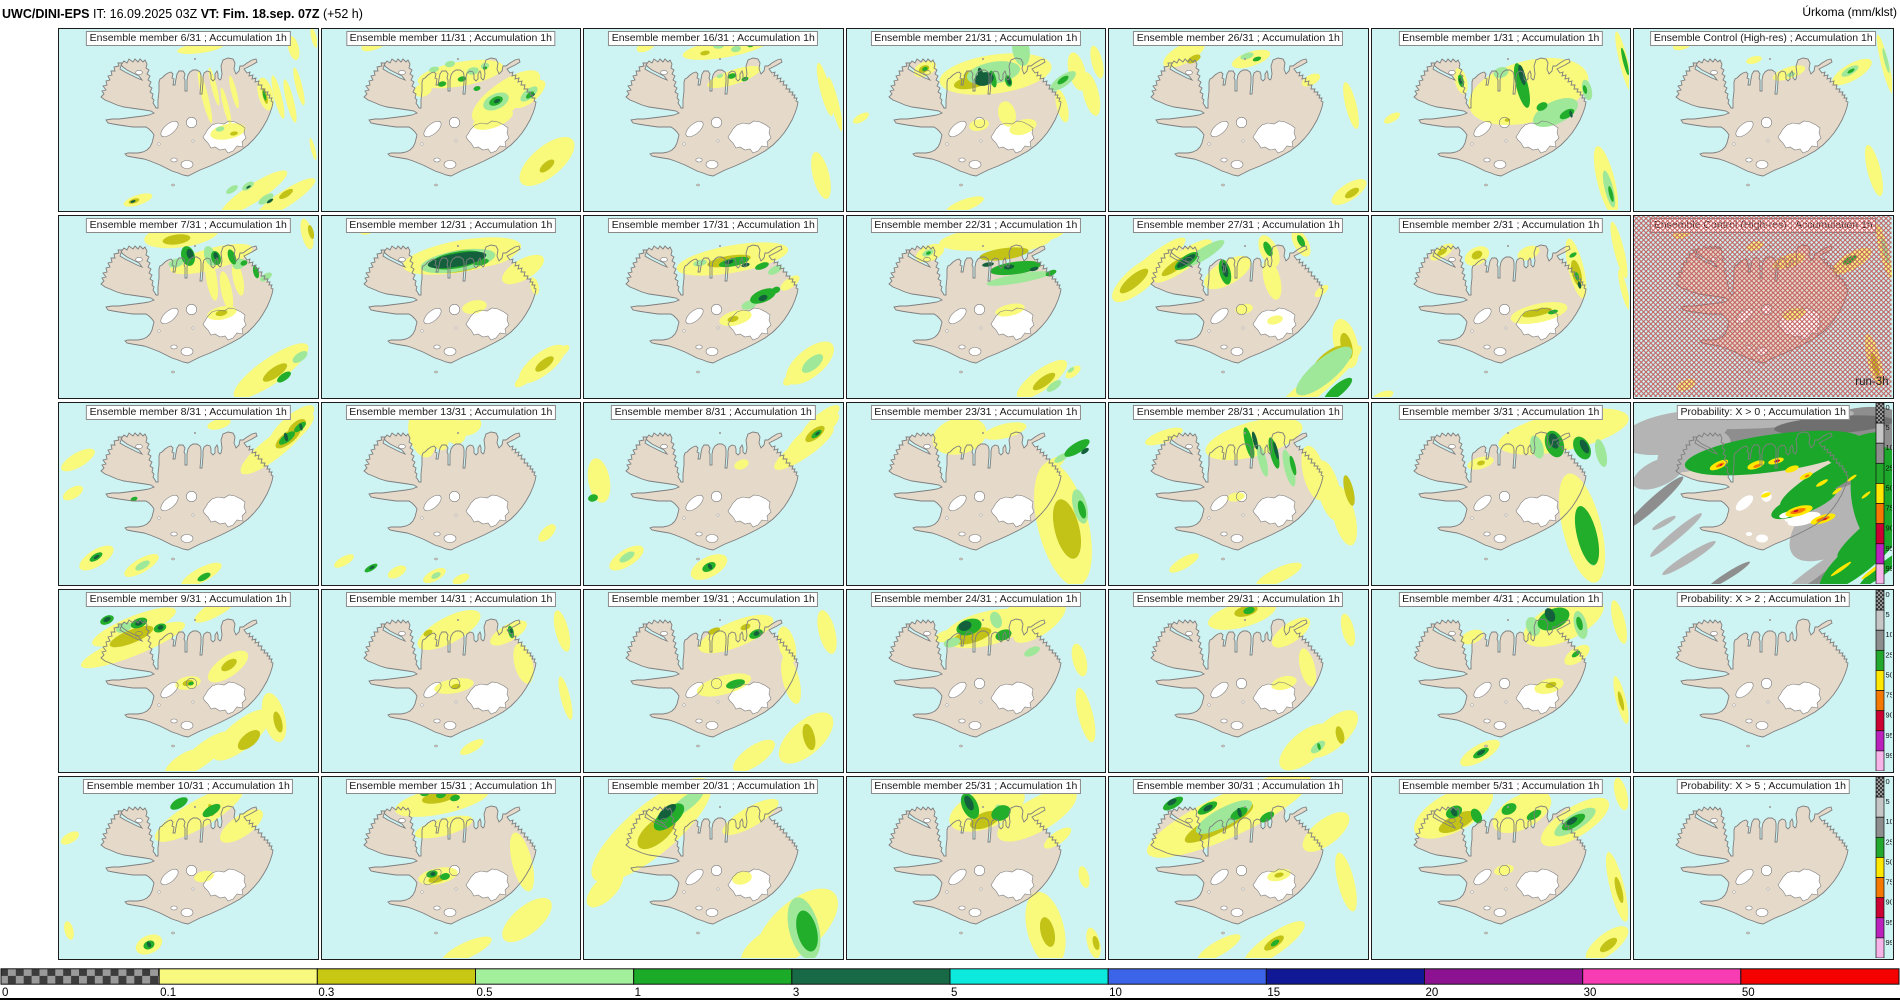 Image resolution: width=1900 pixels, height=1000 pixels. I want to click on svg-text: 1, so click(638, 993).